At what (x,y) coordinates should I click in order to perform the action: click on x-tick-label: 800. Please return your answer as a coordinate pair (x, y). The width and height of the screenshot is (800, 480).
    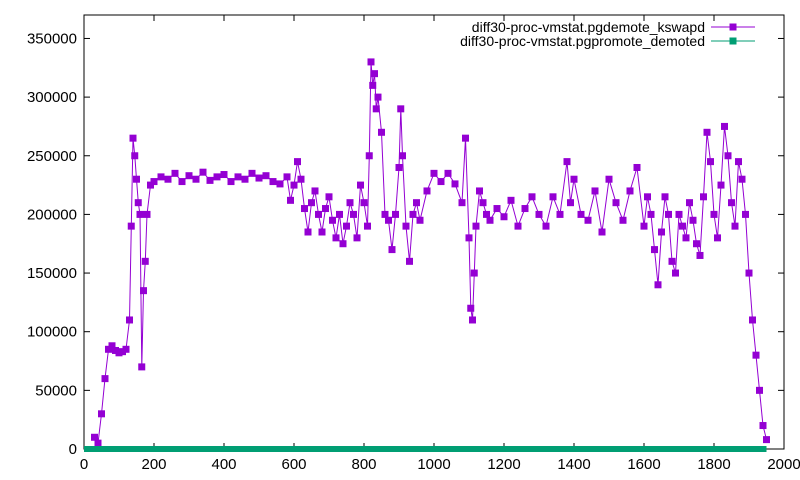
    Looking at the image, I should click on (363, 464).